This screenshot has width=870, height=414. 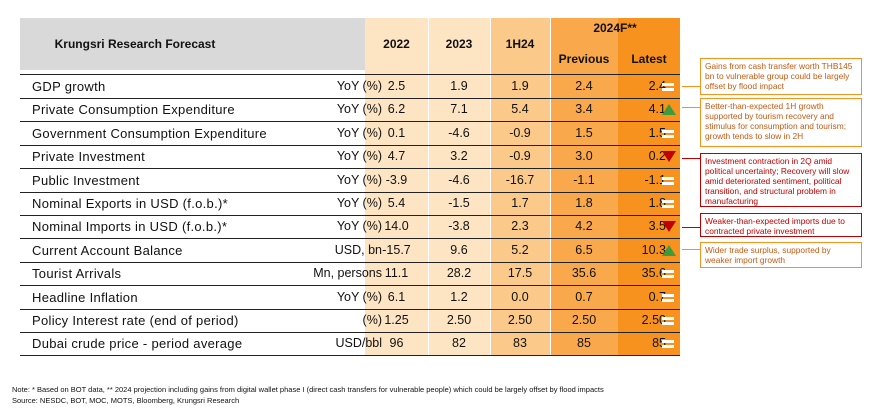 I want to click on table-row: Headline Inflation YoY (%) 6.1 1.2 0.0 0.7 0.7, so click(x=350, y=297).